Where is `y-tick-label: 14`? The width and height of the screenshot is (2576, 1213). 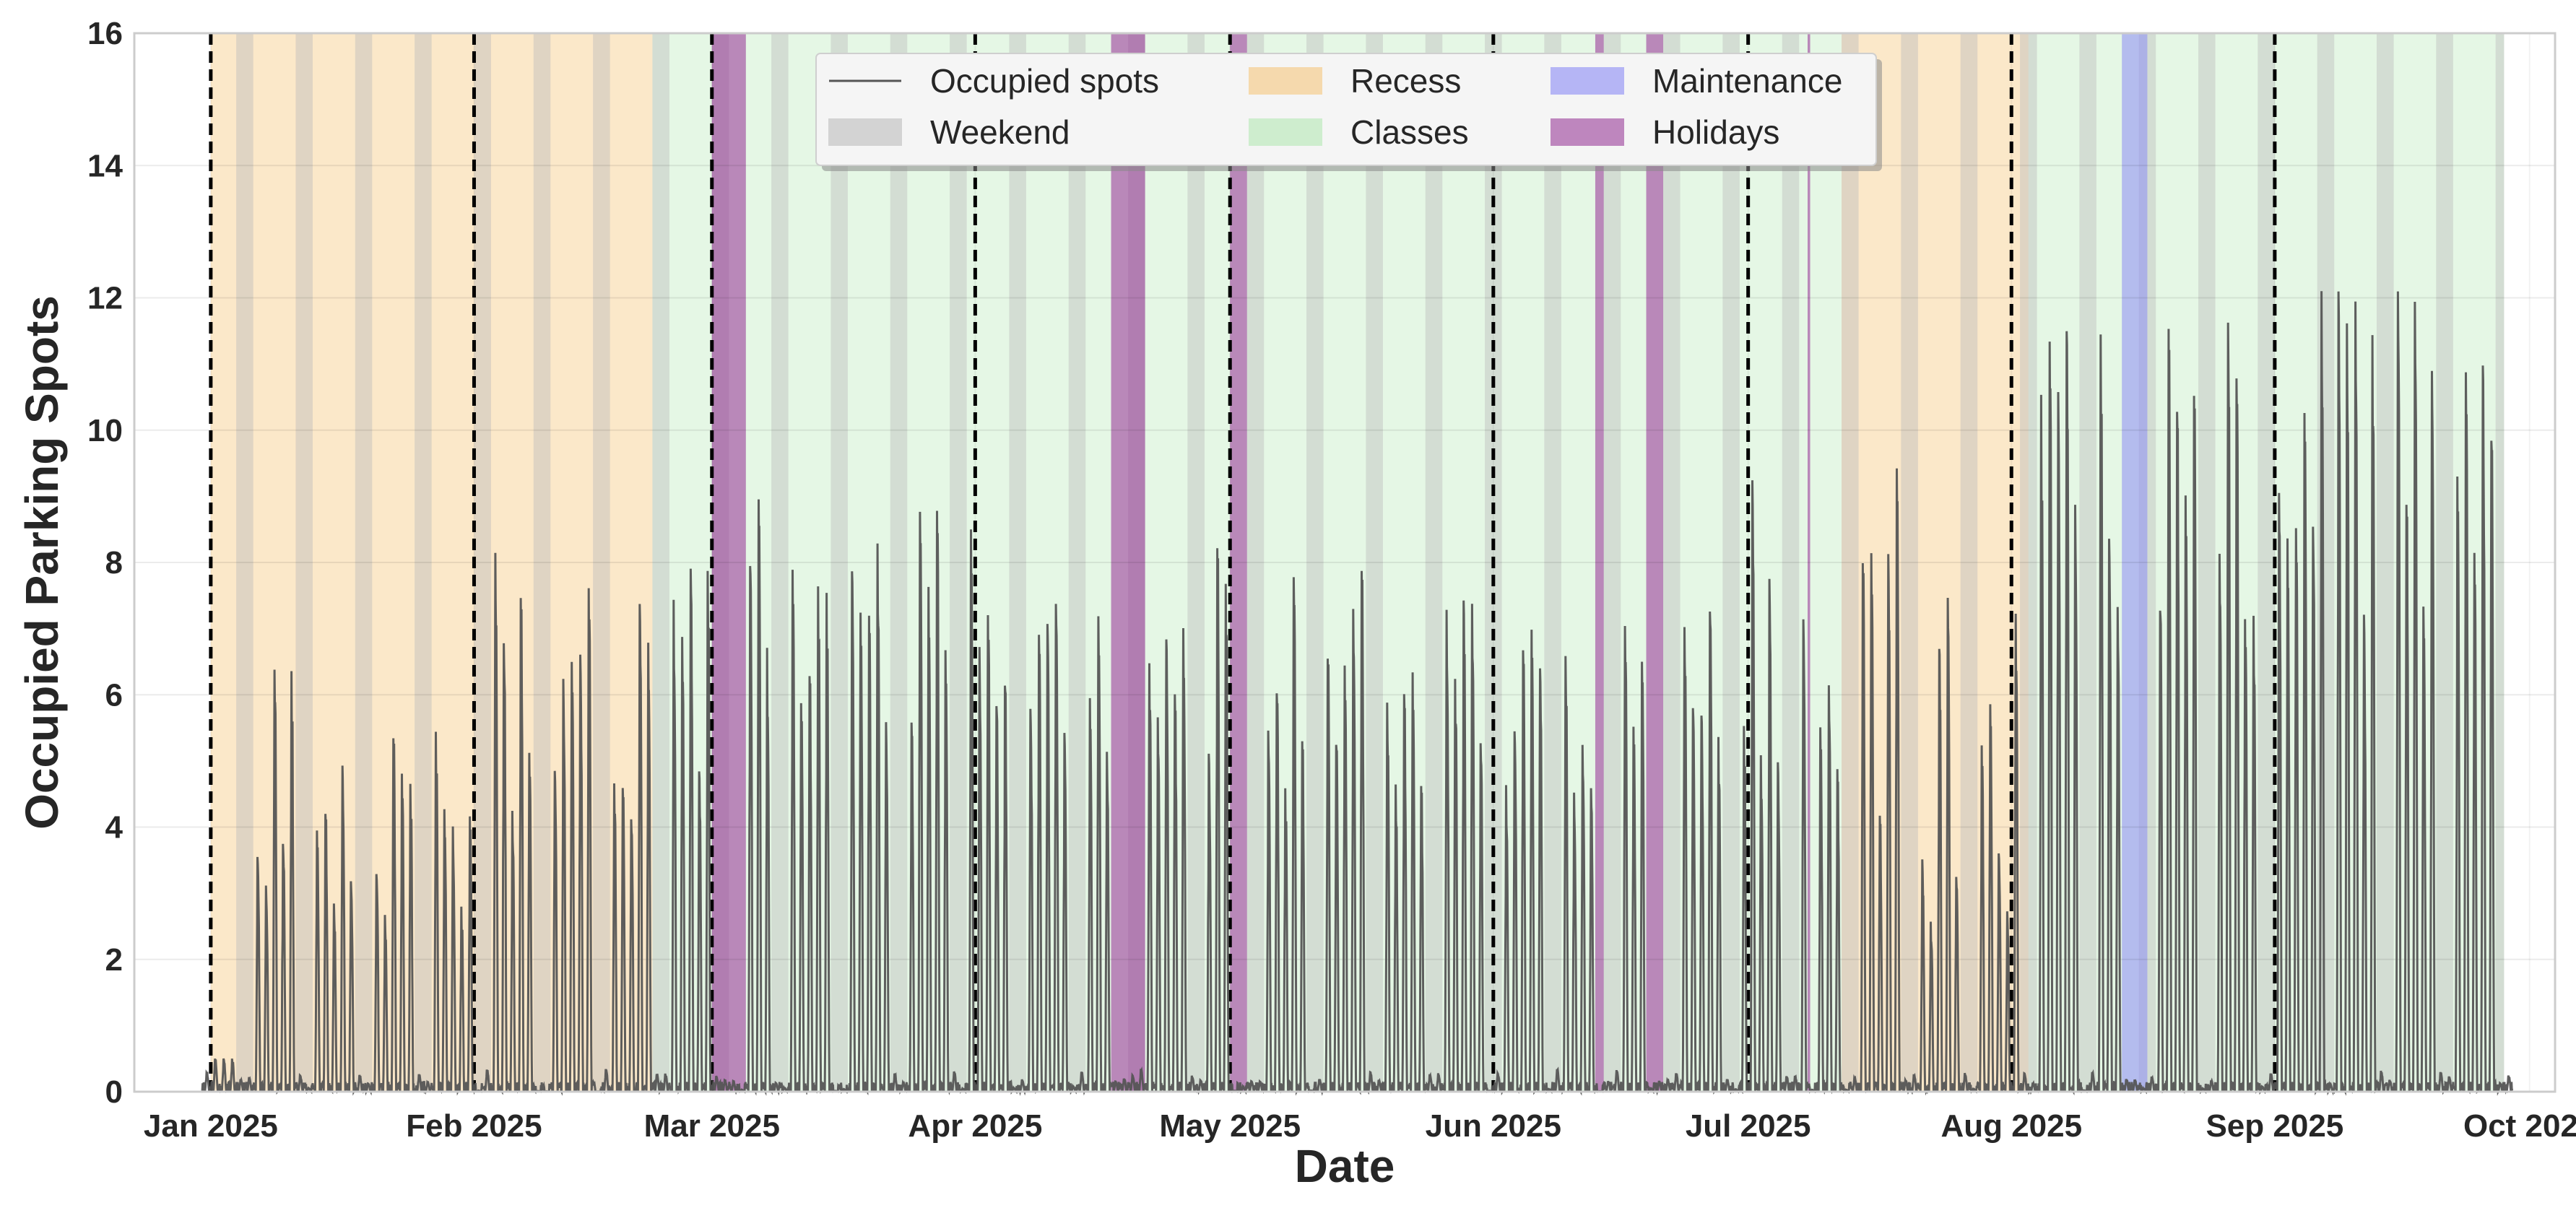
y-tick-label: 14 is located at coordinates (105, 165).